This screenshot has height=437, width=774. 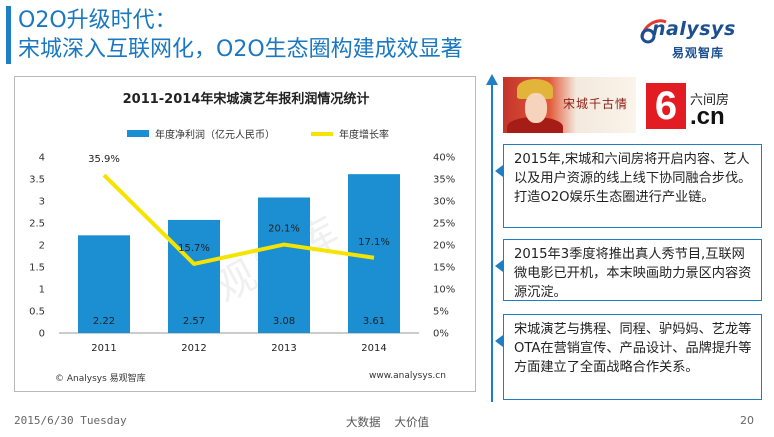 What do you see at coordinates (441, 312) in the screenshot?
I see `y2-tick-label: 5%` at bounding box center [441, 312].